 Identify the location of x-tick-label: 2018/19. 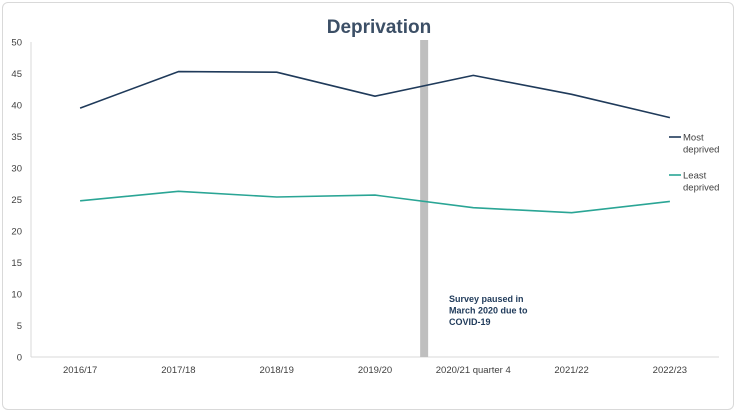
(277, 370).